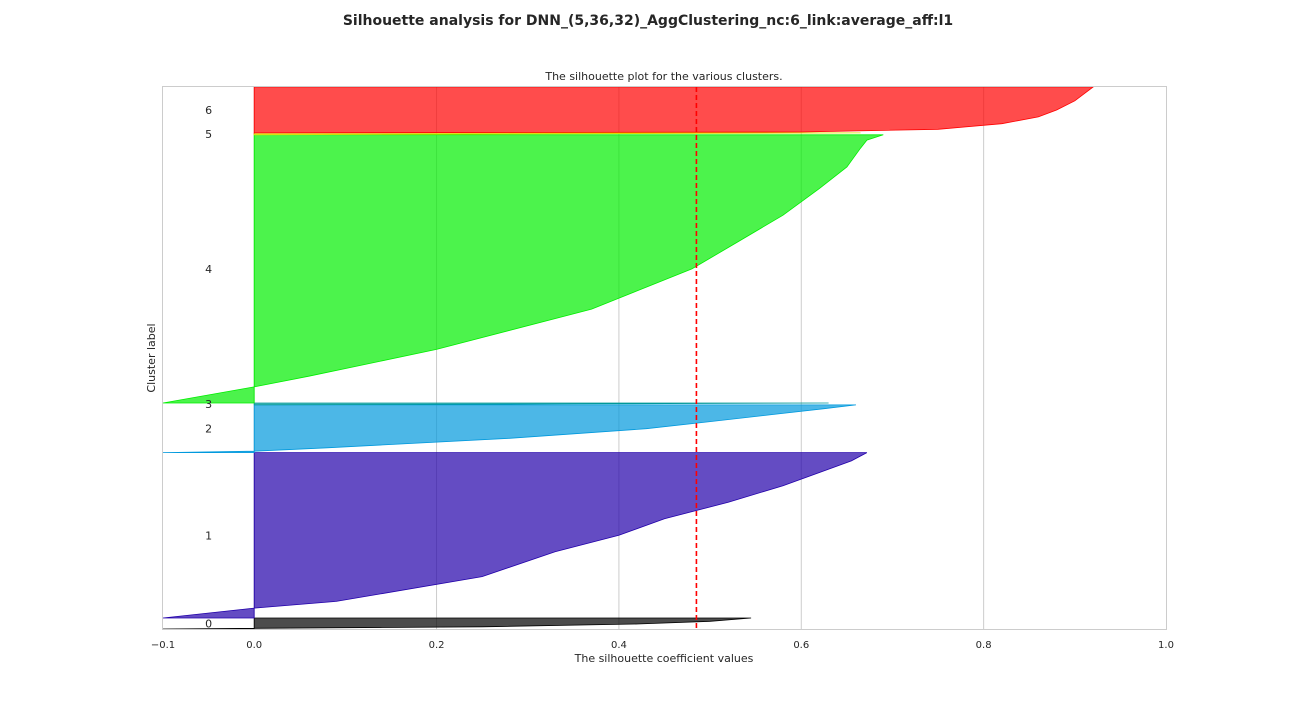 This screenshot has height=724, width=1296. Describe the element at coordinates (208, 110) in the screenshot. I see `cluster-label-6: 6` at that location.